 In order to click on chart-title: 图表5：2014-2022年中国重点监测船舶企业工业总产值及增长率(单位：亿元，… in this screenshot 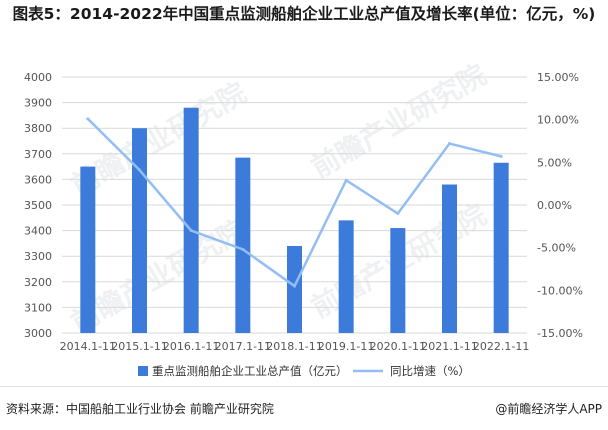, I will do `click(304, 14)`.